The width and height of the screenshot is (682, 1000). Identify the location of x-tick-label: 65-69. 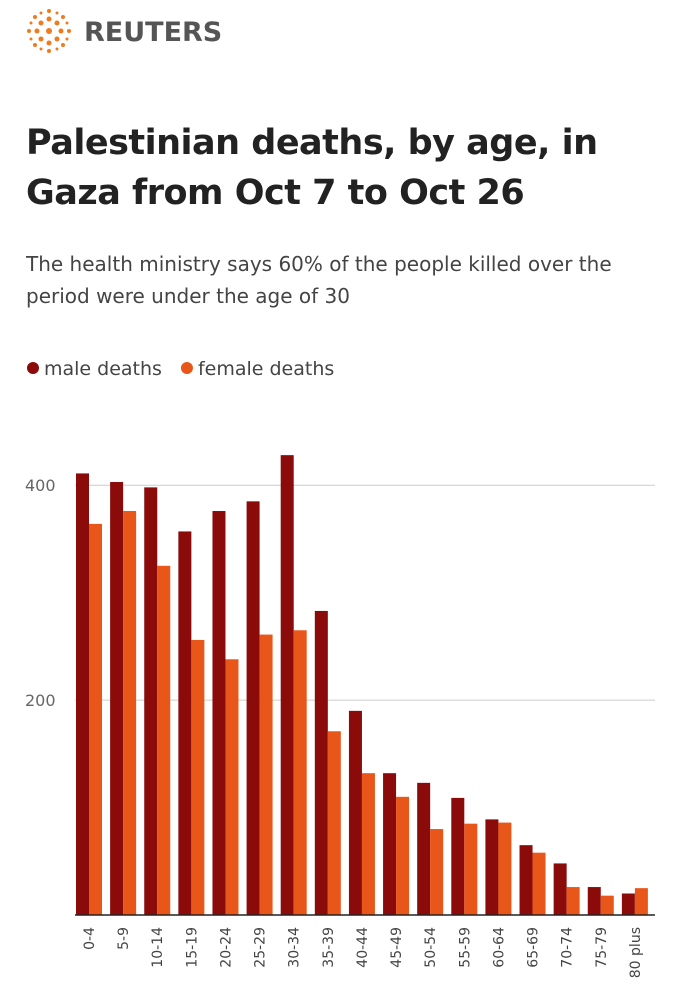
(534, 947).